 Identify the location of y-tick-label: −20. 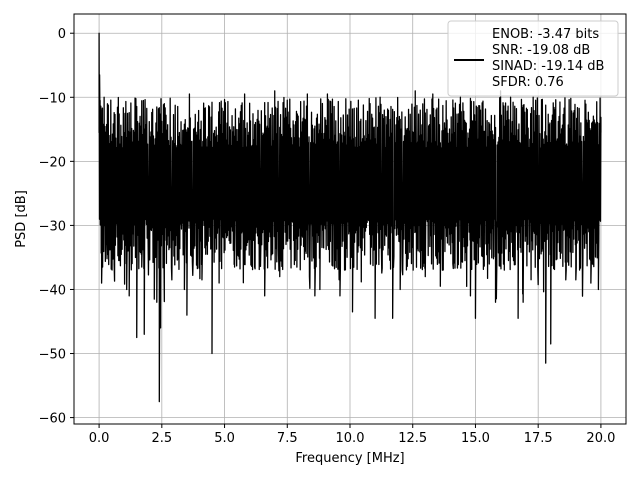
(52, 162).